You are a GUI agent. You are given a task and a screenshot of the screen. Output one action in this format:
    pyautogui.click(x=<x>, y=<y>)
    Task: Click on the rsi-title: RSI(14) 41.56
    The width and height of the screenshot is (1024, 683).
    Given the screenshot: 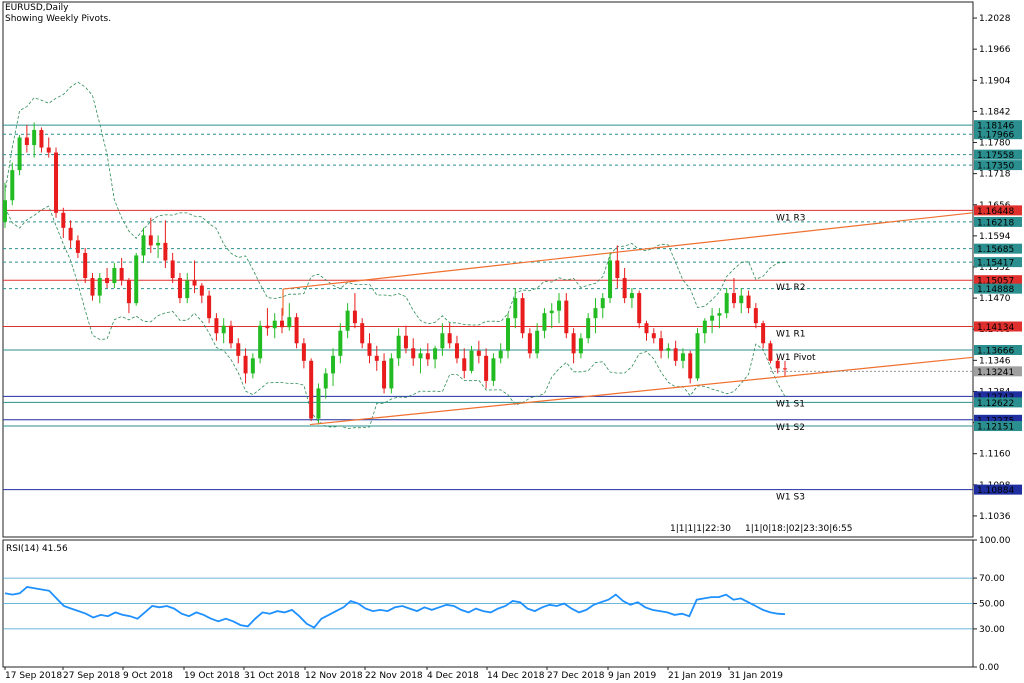 What is the action you would take?
    pyautogui.click(x=37, y=549)
    